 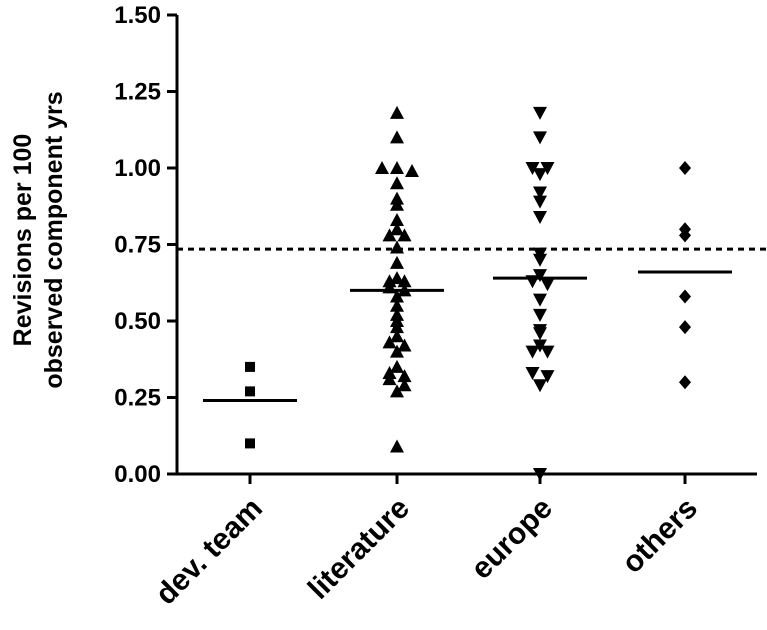 What do you see at coordinates (359, 549) in the screenshot?
I see `x-category-label: literature` at bounding box center [359, 549].